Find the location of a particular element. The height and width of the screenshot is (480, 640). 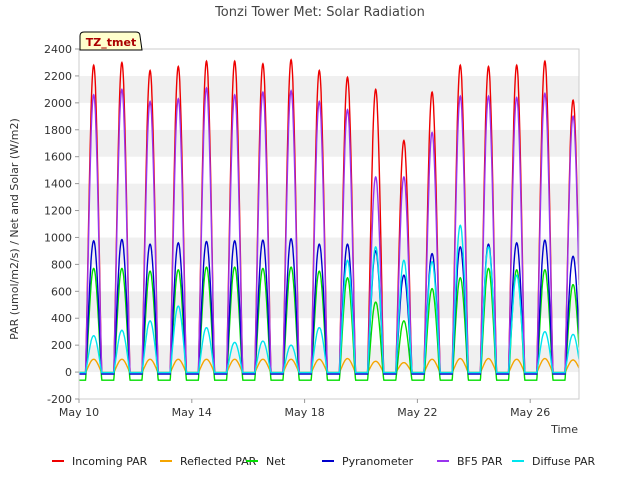

x-tick-label: May 10 is located at coordinates (79, 412).